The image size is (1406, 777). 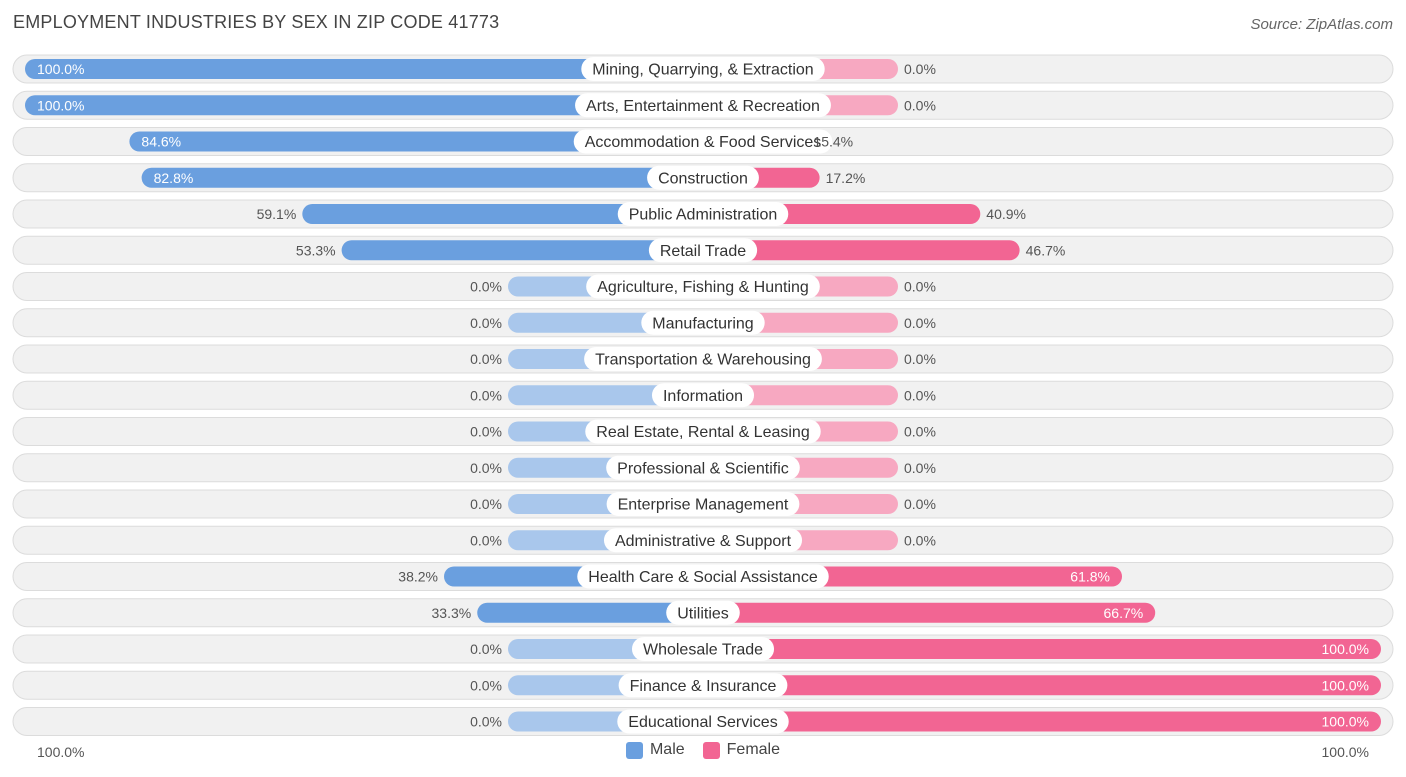 I want to click on category-label: Educational Services, so click(x=702, y=722).